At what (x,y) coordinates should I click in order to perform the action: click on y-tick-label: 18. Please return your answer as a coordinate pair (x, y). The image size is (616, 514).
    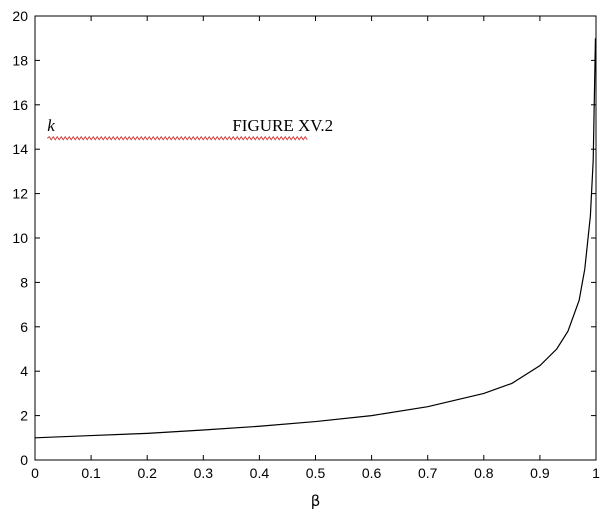
    Looking at the image, I should click on (20, 60).